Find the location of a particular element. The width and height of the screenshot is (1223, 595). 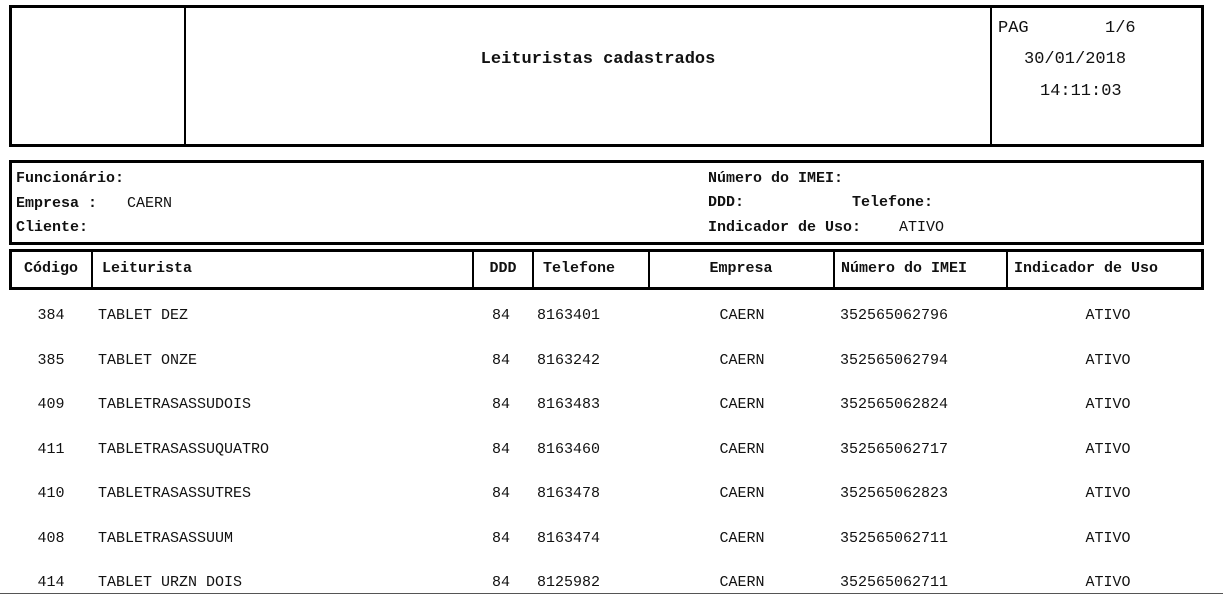

table-cell: 8163478 is located at coordinates (569, 493).